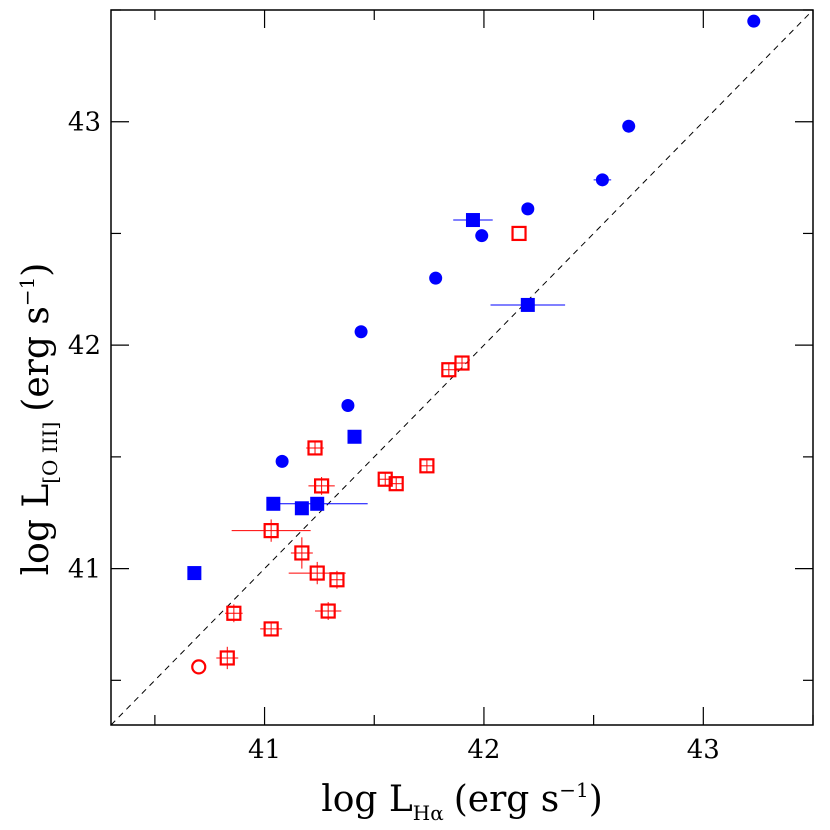 The width and height of the screenshot is (830, 830). What do you see at coordinates (264, 750) in the screenshot?
I see `x-tick-label: 41` at bounding box center [264, 750].